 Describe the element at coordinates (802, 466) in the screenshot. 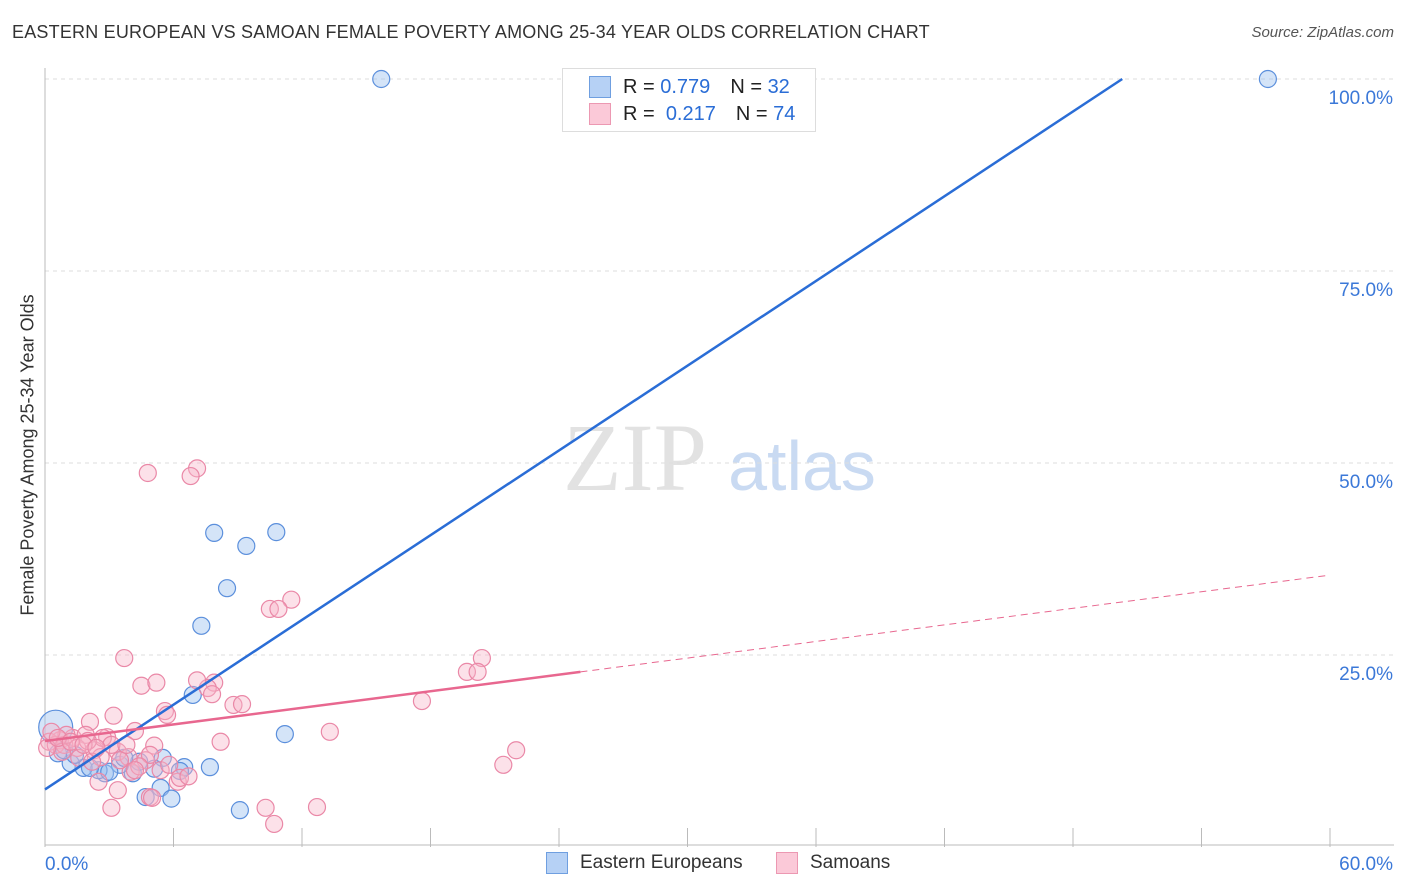

I see `watermark-atlas: atlas` at that location.